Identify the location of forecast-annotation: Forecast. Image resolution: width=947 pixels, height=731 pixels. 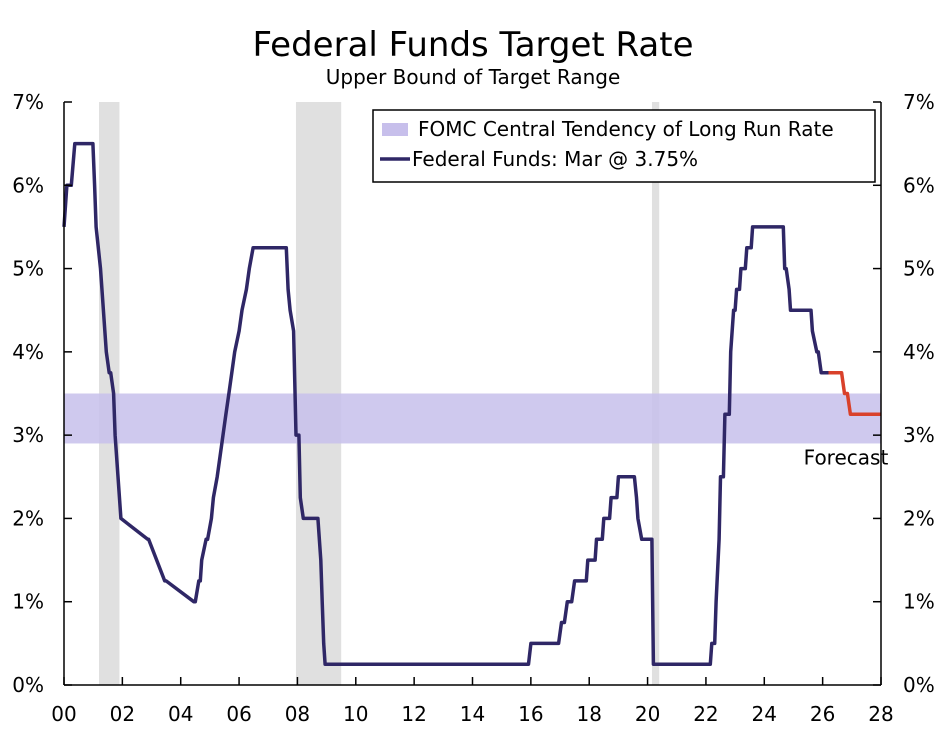
(846, 457).